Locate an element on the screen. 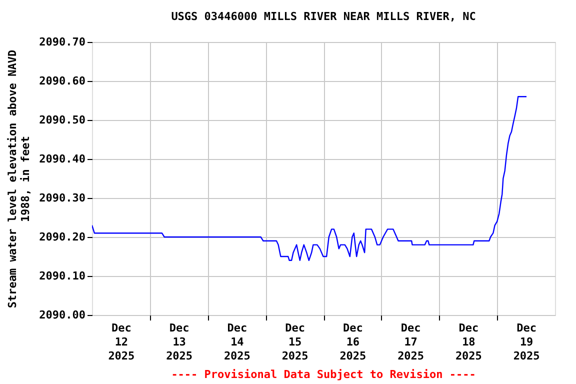 This screenshot has width=576, height=384. y-axis-title: Stream water level elevation above NAVD 1988, in feet is located at coordinates (19, 178).